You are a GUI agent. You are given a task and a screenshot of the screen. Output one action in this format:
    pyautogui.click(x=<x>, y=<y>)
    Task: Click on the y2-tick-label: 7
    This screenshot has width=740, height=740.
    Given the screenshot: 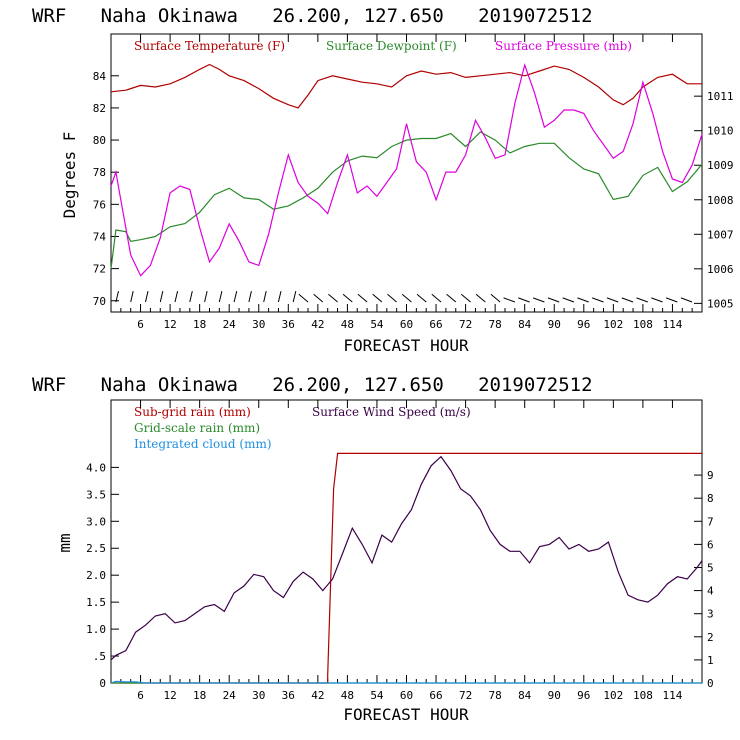 What is the action you would take?
    pyautogui.click(x=710, y=521)
    